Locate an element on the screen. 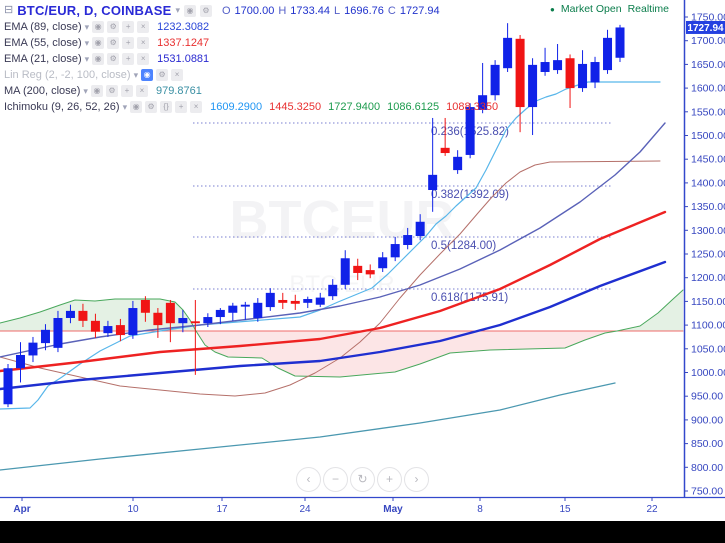  symbol-title: BTC/EUR, D, COINBASE is located at coordinates (94, 10).